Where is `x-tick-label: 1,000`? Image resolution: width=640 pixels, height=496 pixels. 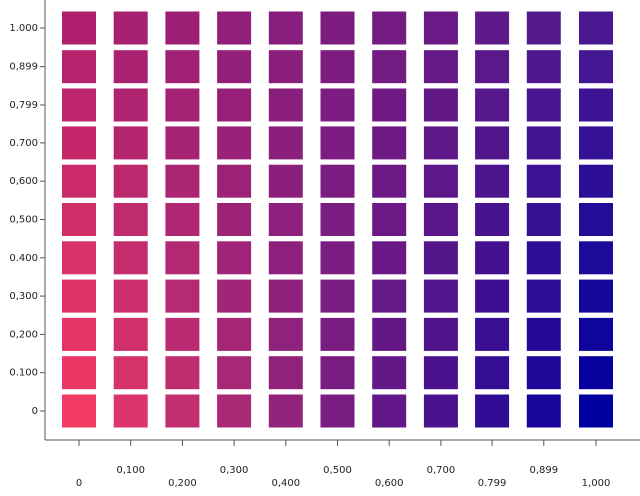
x-tick-label: 1,000 is located at coordinates (596, 483).